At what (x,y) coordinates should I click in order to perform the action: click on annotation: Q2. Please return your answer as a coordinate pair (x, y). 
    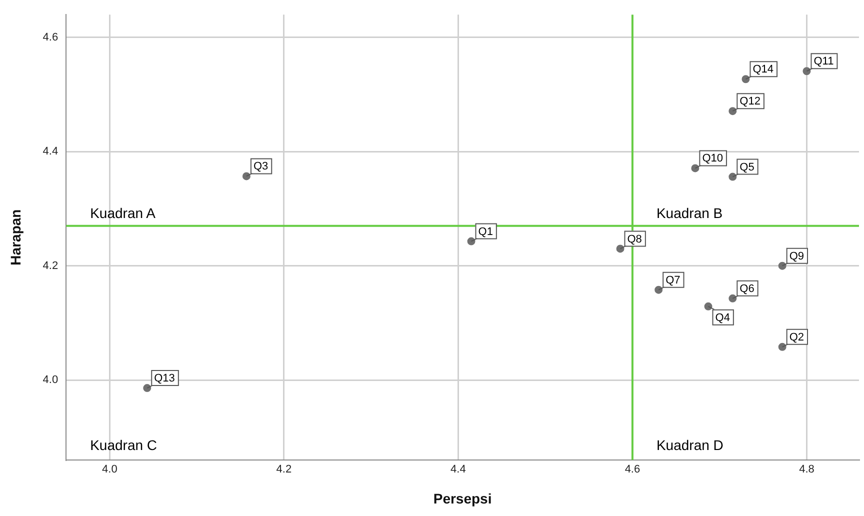
    Looking at the image, I should click on (796, 337).